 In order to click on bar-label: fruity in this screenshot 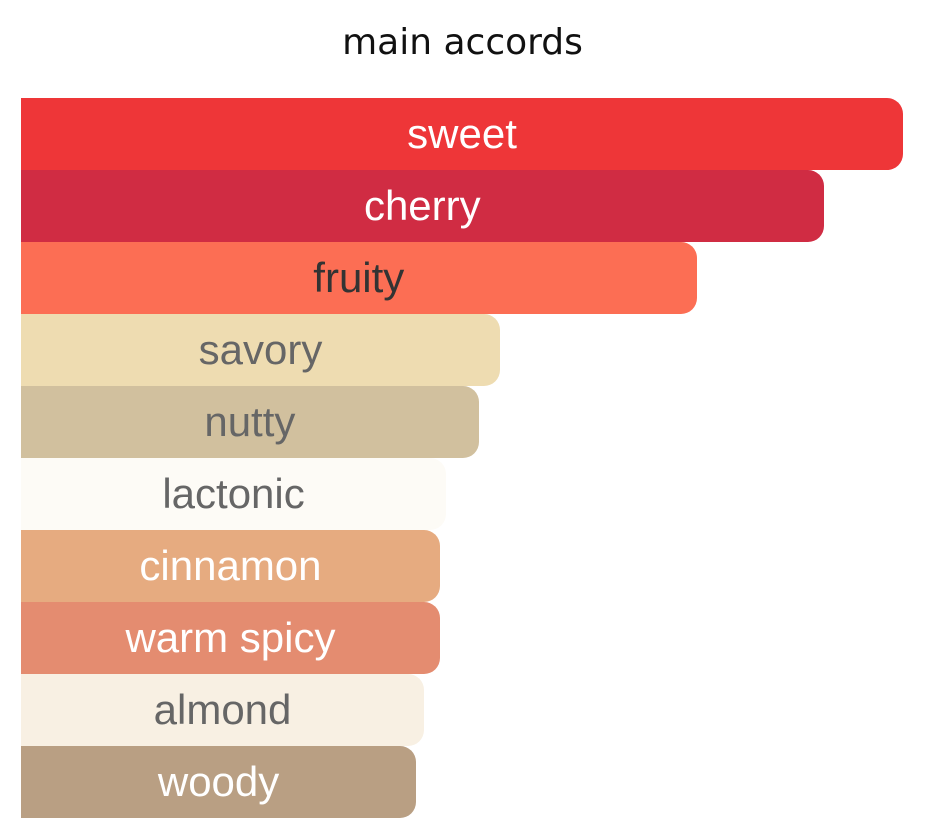, I will do `click(359, 277)`.